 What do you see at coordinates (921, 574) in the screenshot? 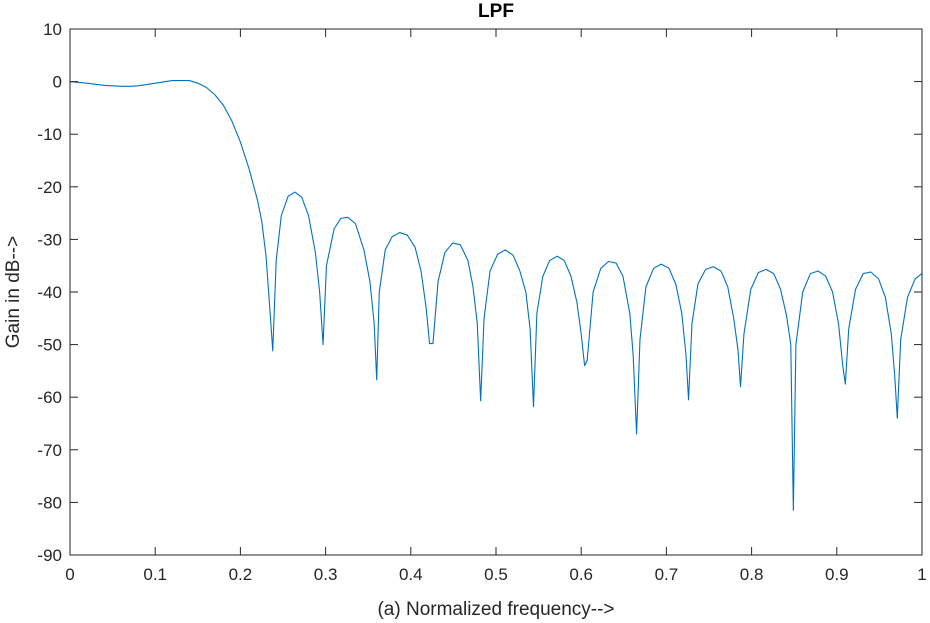
I see `x-tick-label: 1` at bounding box center [921, 574].